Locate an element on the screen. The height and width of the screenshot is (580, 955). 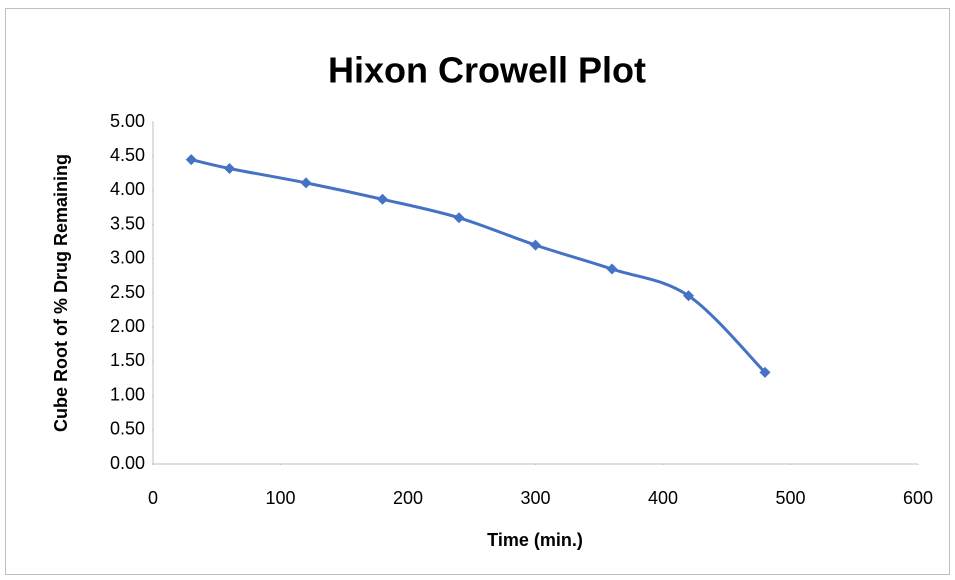
y-tick-label: 2.50 is located at coordinates (127, 292).